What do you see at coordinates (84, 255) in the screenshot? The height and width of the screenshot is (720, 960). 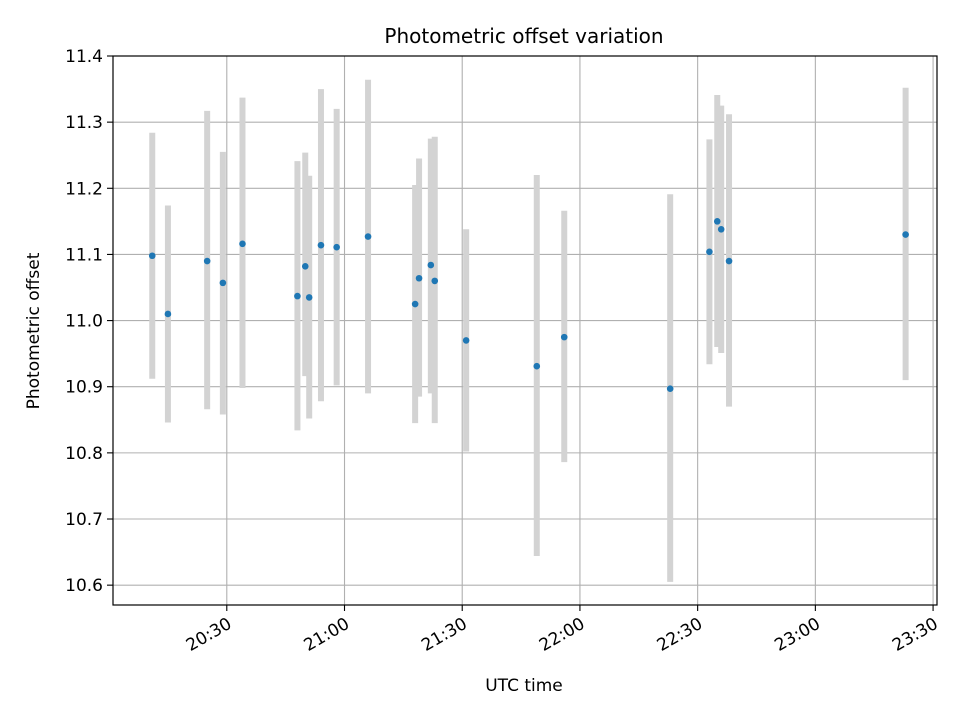 I see `y-tick-label: 11.1` at bounding box center [84, 255].